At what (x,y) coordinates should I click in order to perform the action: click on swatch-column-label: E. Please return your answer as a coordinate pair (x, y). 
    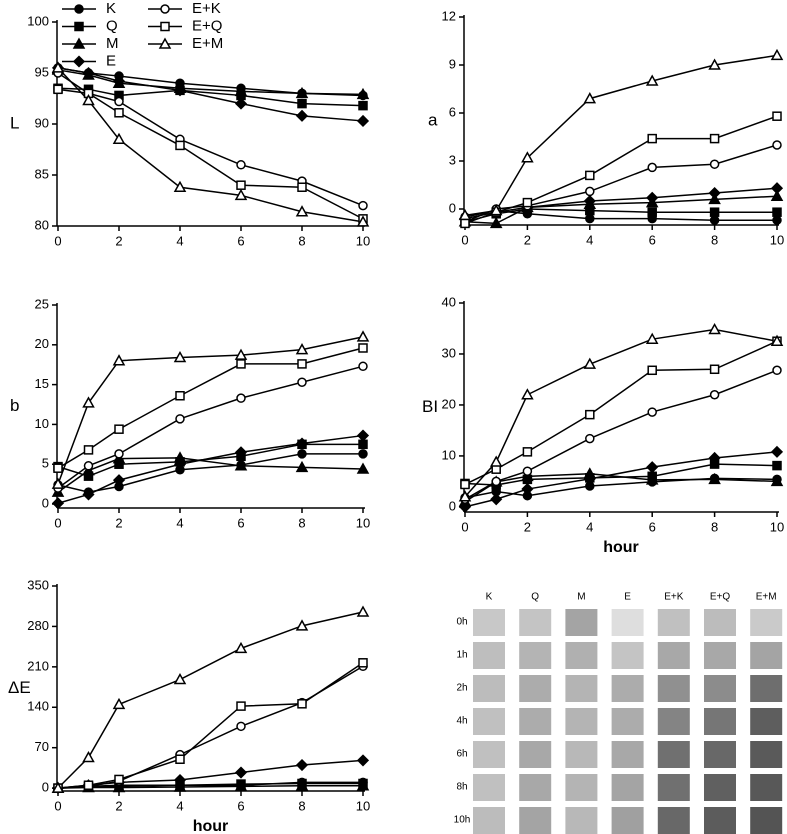
    Looking at the image, I should click on (627, 597).